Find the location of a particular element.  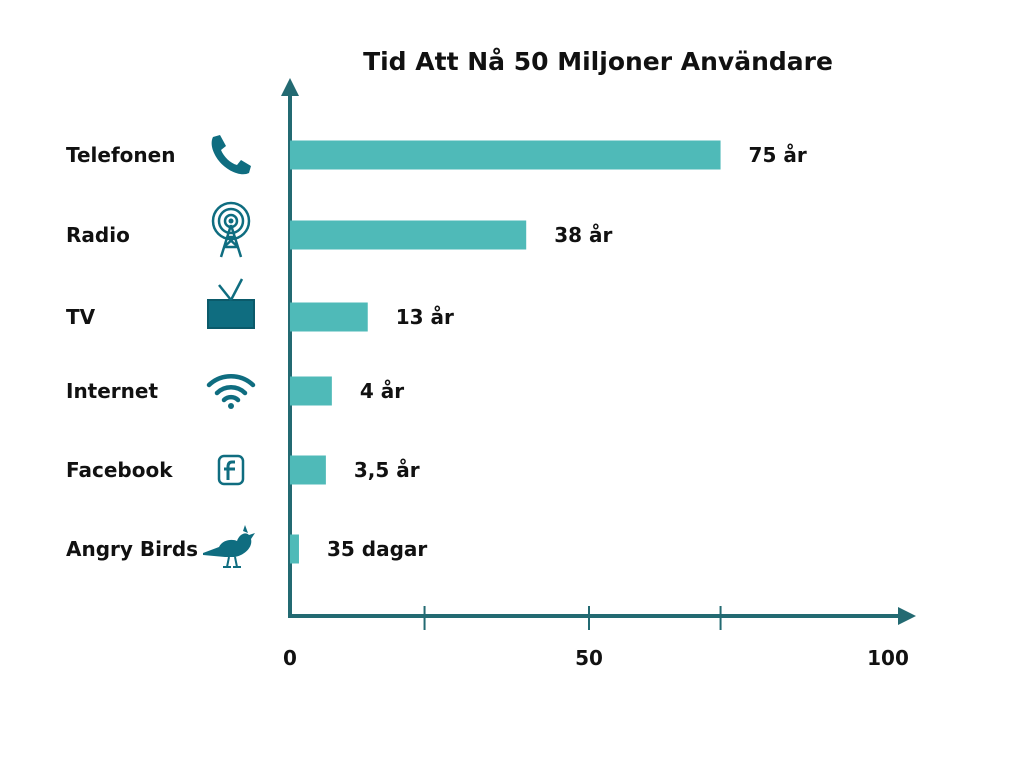

category-label: Radio is located at coordinates (98, 235).